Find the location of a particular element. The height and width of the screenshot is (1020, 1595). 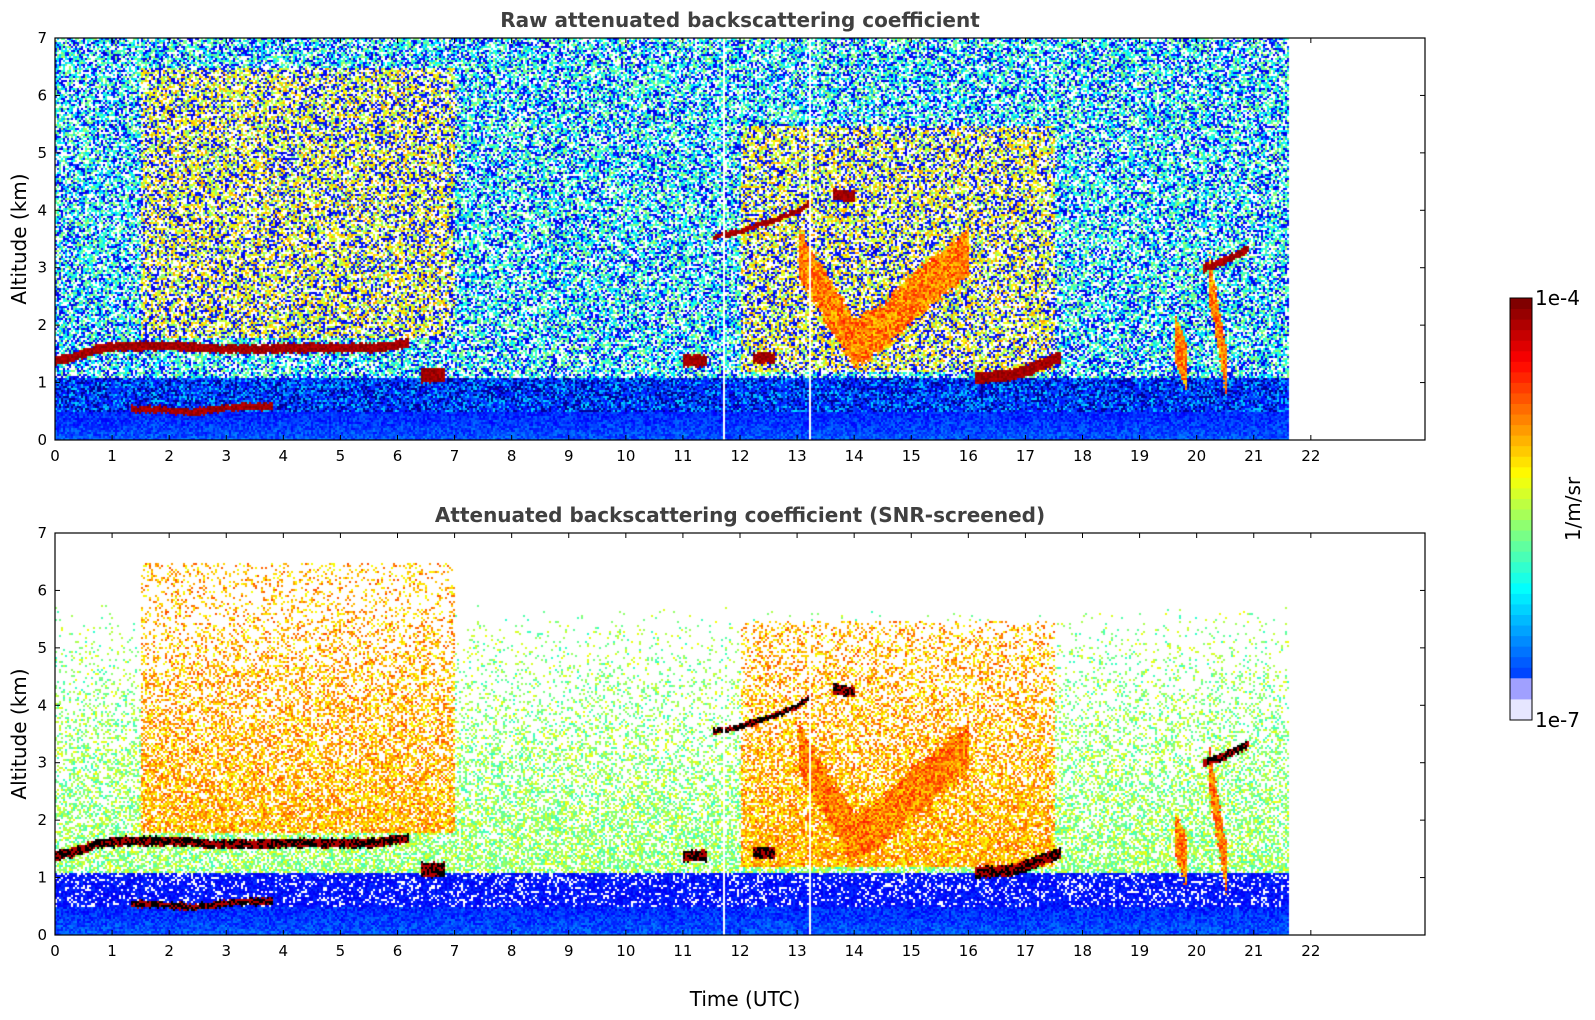

x-tick-label: 19 is located at coordinates (1139, 951).